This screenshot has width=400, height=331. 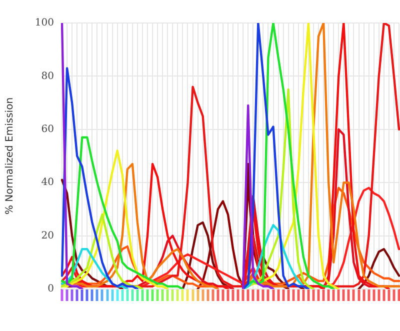 What do you see at coordinates (51, 289) in the screenshot?
I see `y-tick-label: 0` at bounding box center [51, 289].